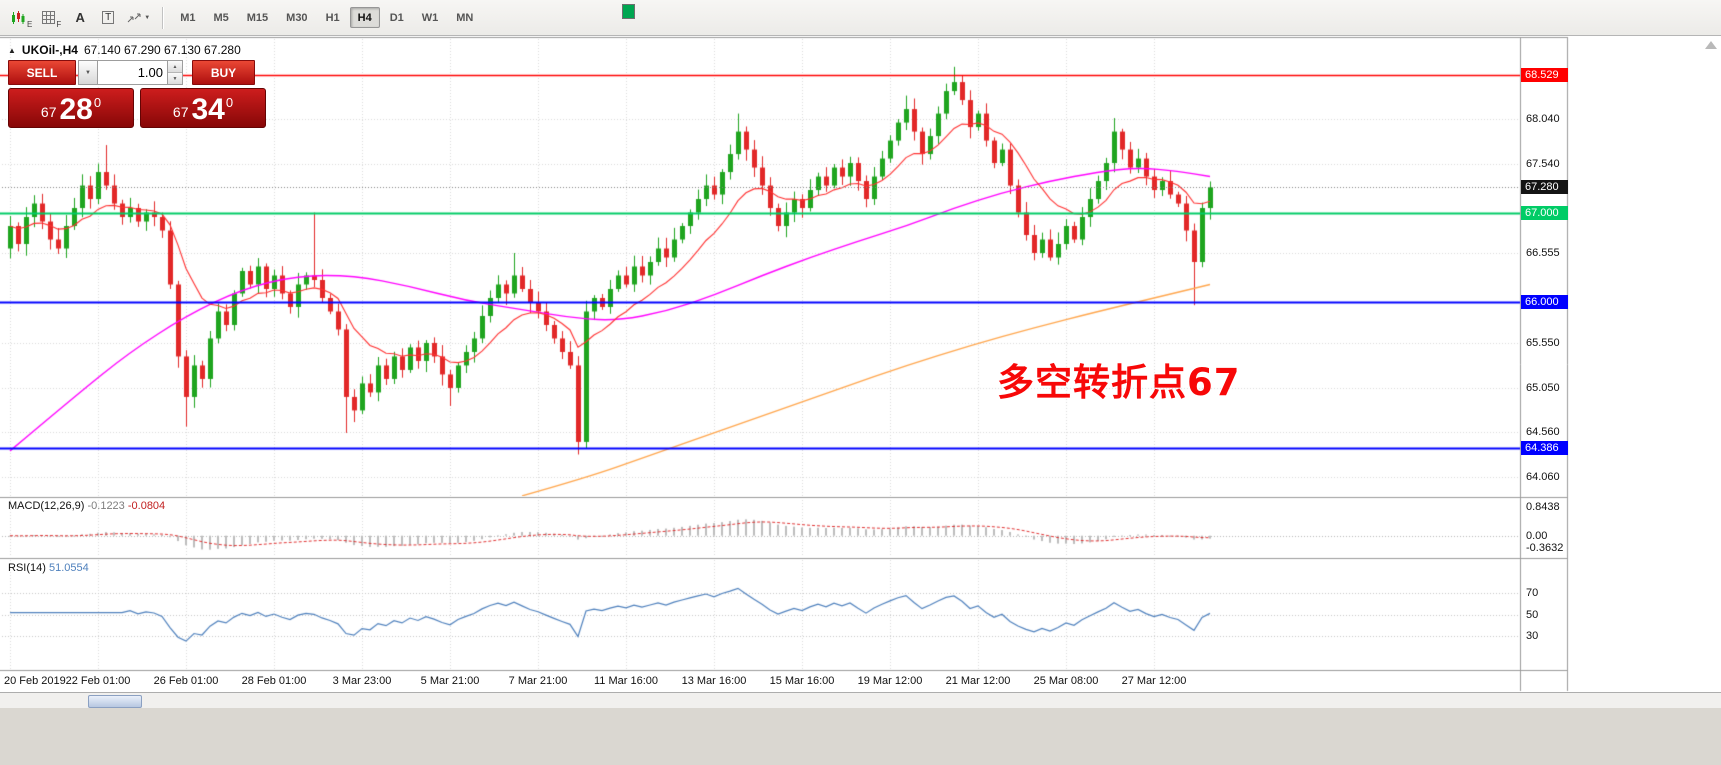  What do you see at coordinates (134, 17) in the screenshot?
I see `arrows-glyph` at bounding box center [134, 17].